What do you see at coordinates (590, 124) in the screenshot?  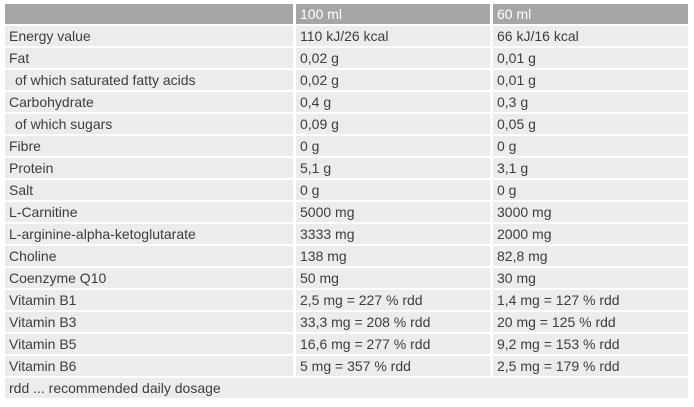 I see `value-60ml: 0,05 g` at bounding box center [590, 124].